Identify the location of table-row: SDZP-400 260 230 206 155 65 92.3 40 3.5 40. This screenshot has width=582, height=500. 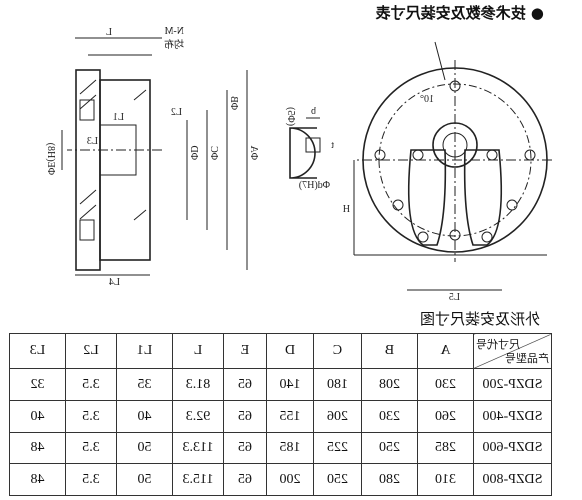
(280, 416).